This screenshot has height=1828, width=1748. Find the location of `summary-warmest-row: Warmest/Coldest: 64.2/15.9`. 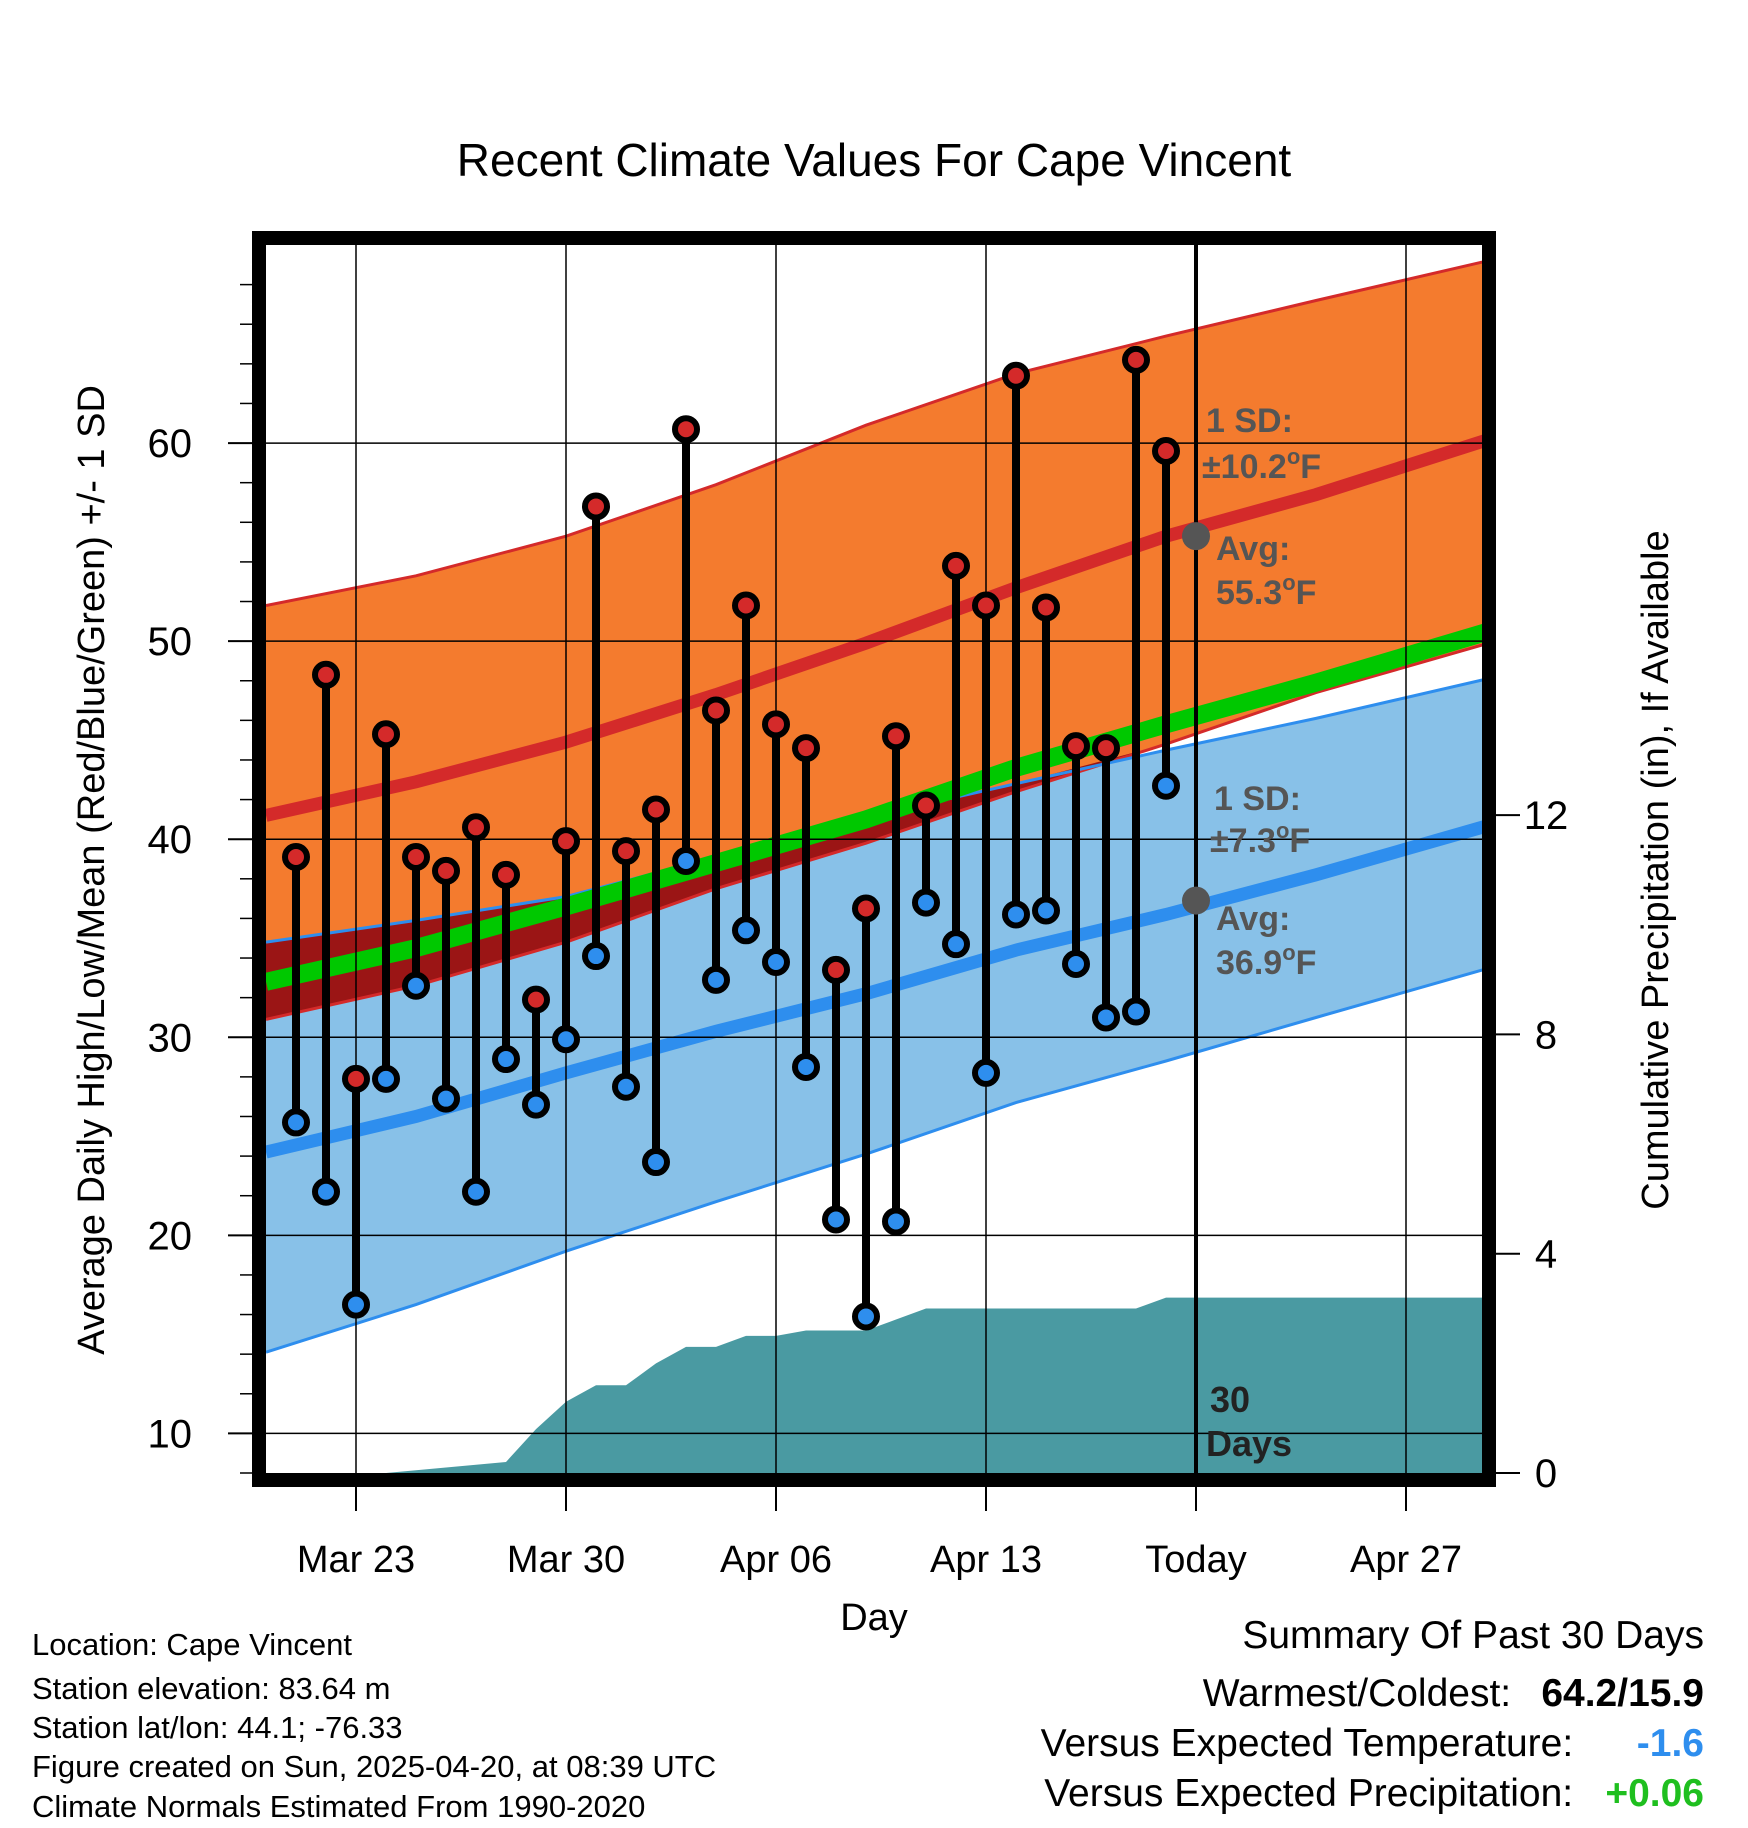

summary-warmest-row: Warmest/Coldest: 64.2/15.9 is located at coordinates (1453, 1694).